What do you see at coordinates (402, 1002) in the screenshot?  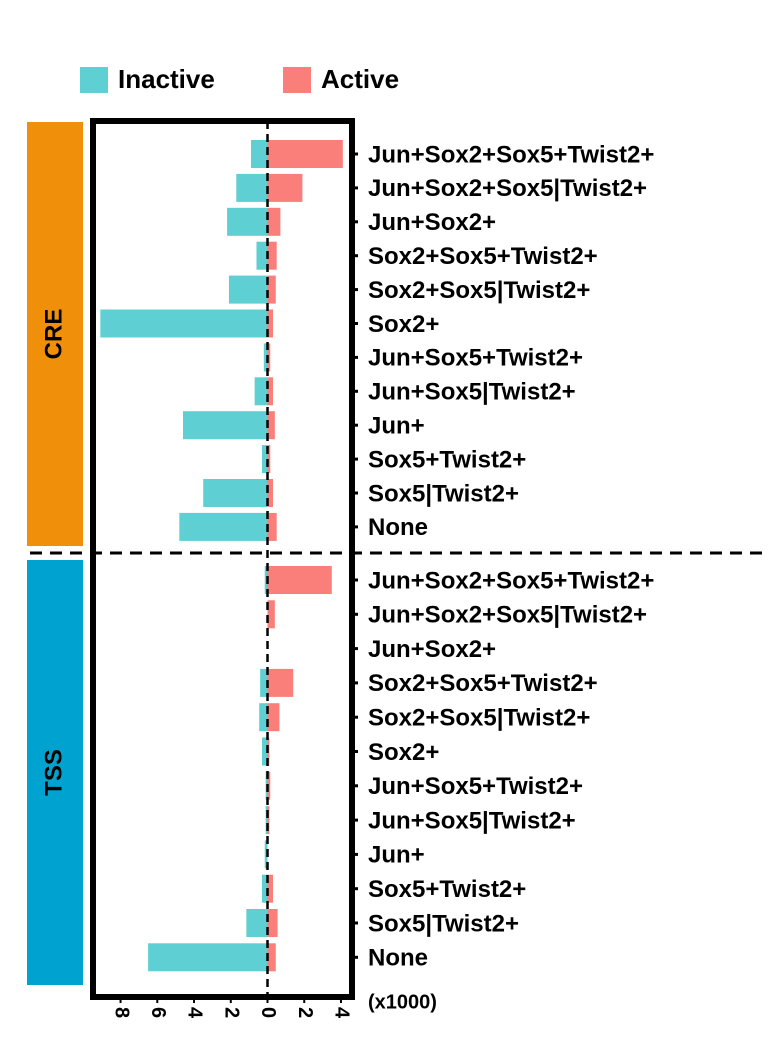 I see `x-unit-label: (x1000)` at bounding box center [402, 1002].